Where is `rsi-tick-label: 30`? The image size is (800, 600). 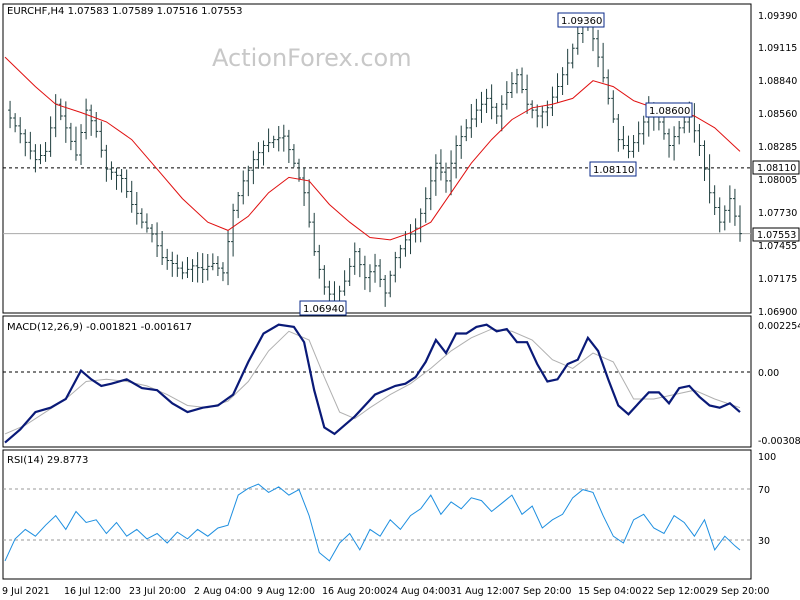 rsi-tick-label: 30 is located at coordinates (764, 541).